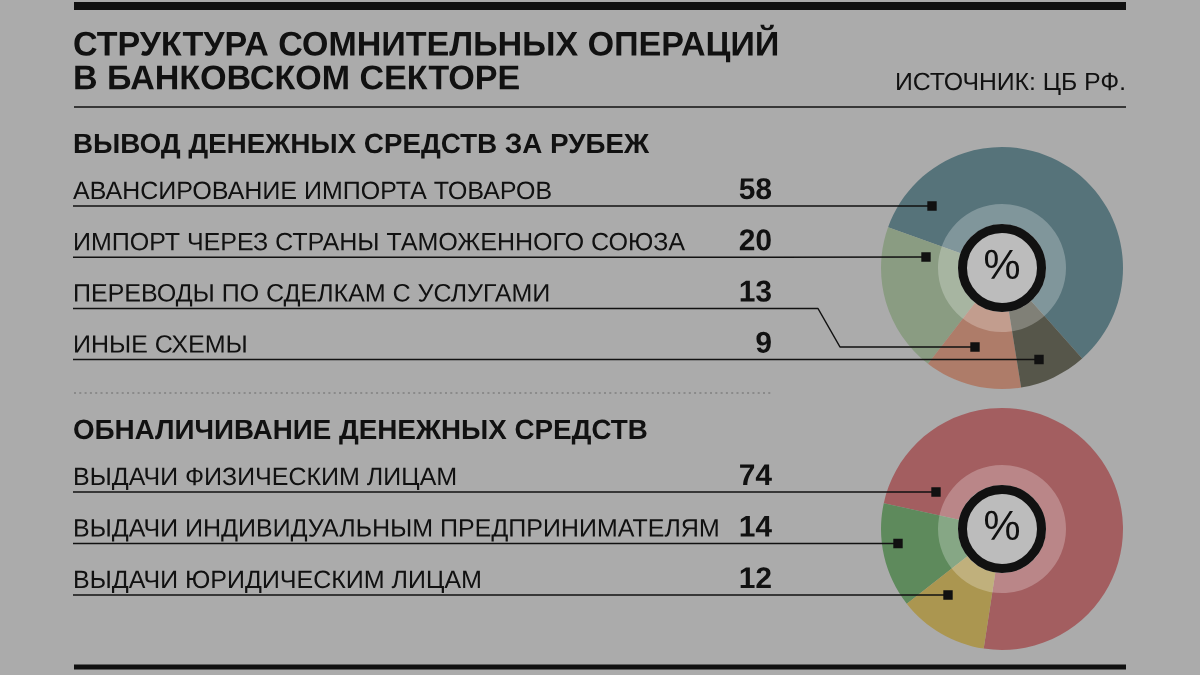  What do you see at coordinates (312, 190) in the screenshot?
I see `slice-label: АВАНСИРОВАНИЕ ИМПОРТА ТОВАРОВ` at bounding box center [312, 190].